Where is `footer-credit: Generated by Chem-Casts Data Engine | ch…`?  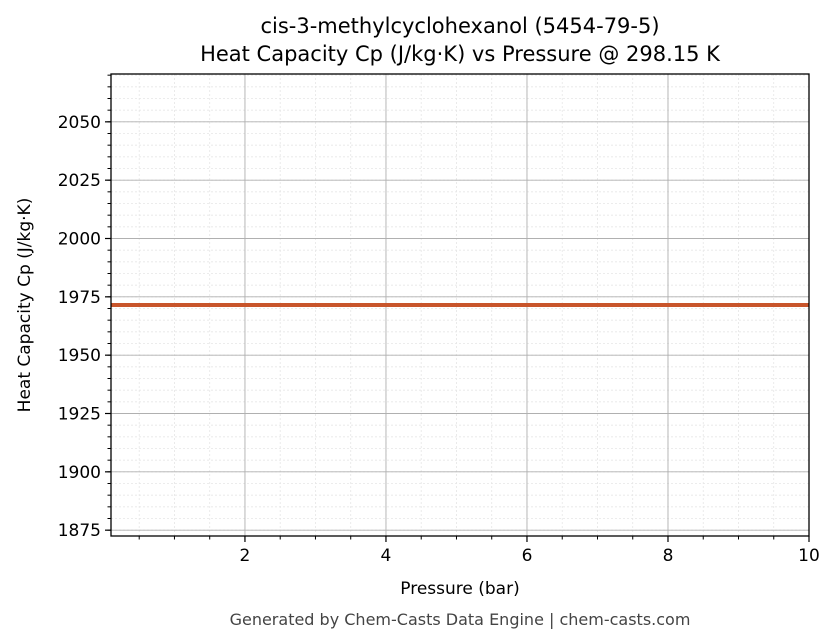 footer-credit: Generated by Chem-Casts Data Engine | ch… is located at coordinates (460, 619).